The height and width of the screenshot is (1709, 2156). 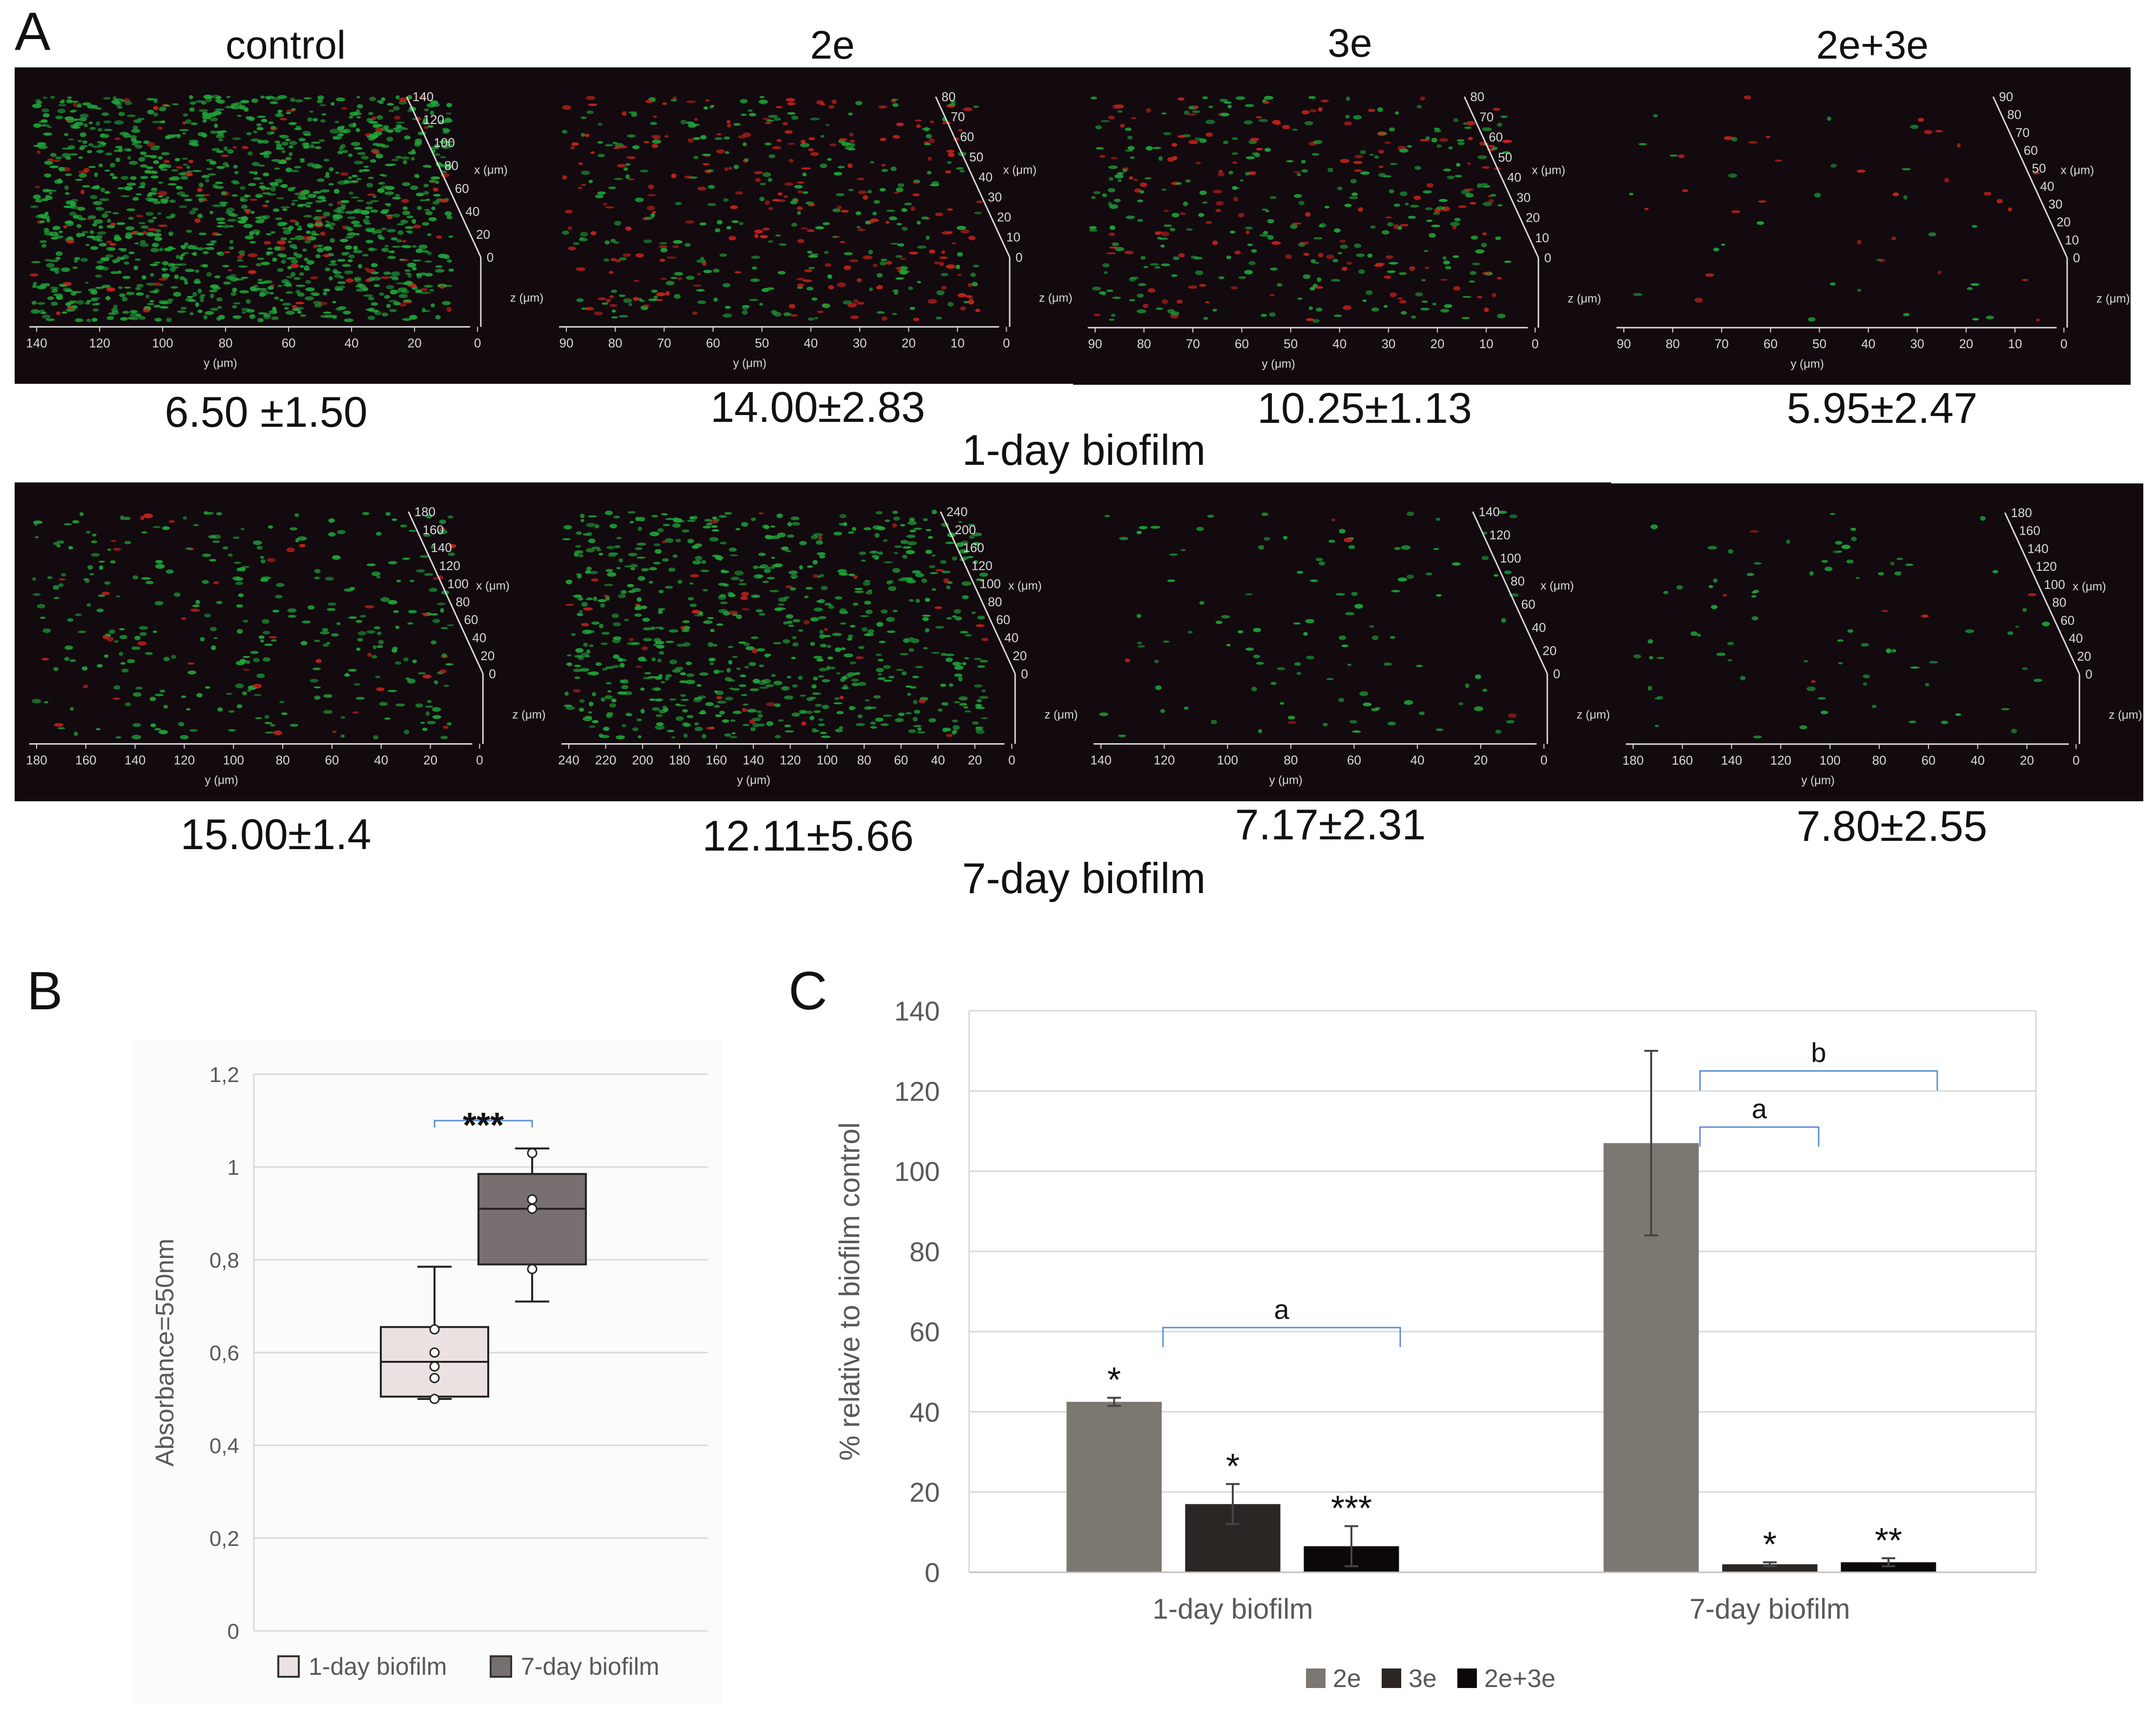 I want to click on x-tick-label: 60, so click(x=2067, y=620).